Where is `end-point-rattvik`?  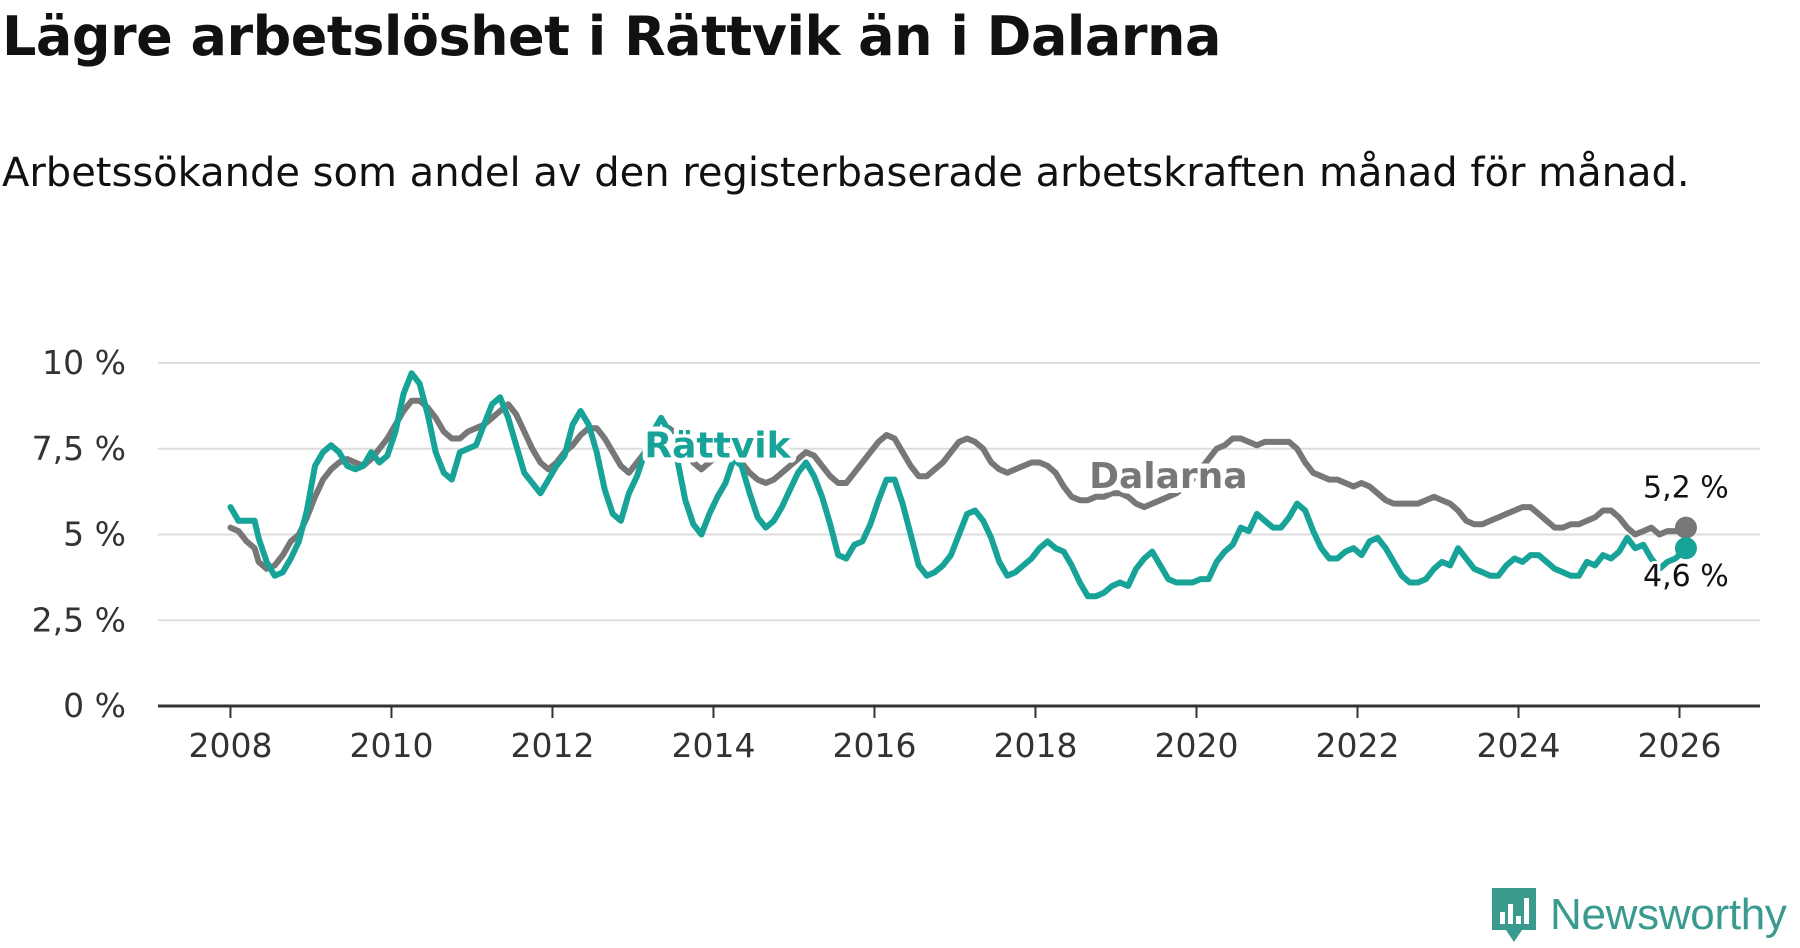 end-point-rattvik is located at coordinates (1685, 548).